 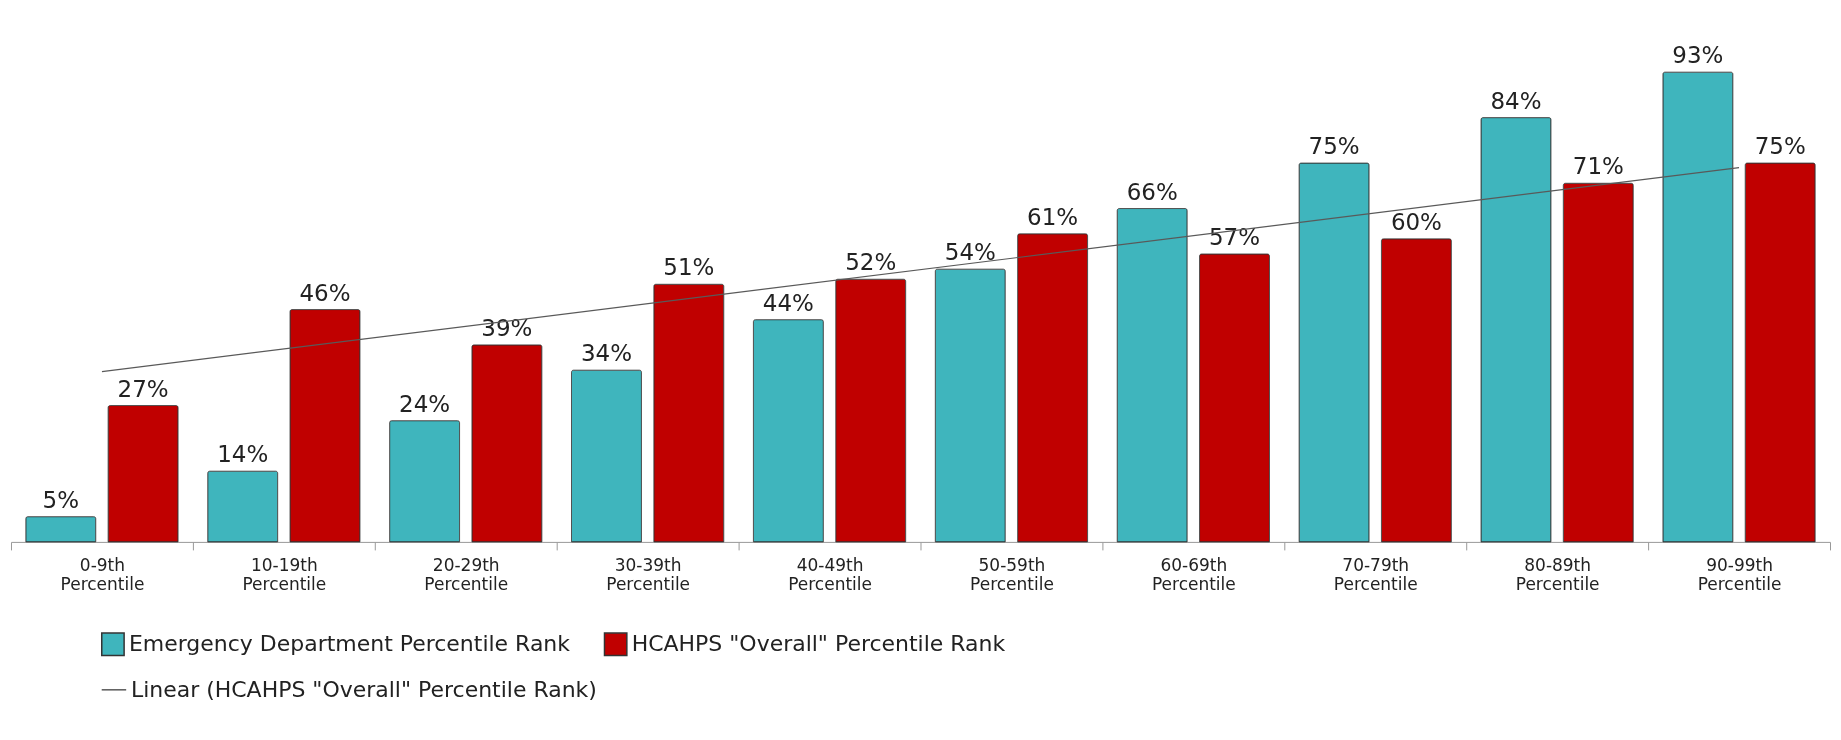 What do you see at coordinates (1739, 575) in the screenshot?
I see `x-tick-label: 90-99th Percentile` at bounding box center [1739, 575].